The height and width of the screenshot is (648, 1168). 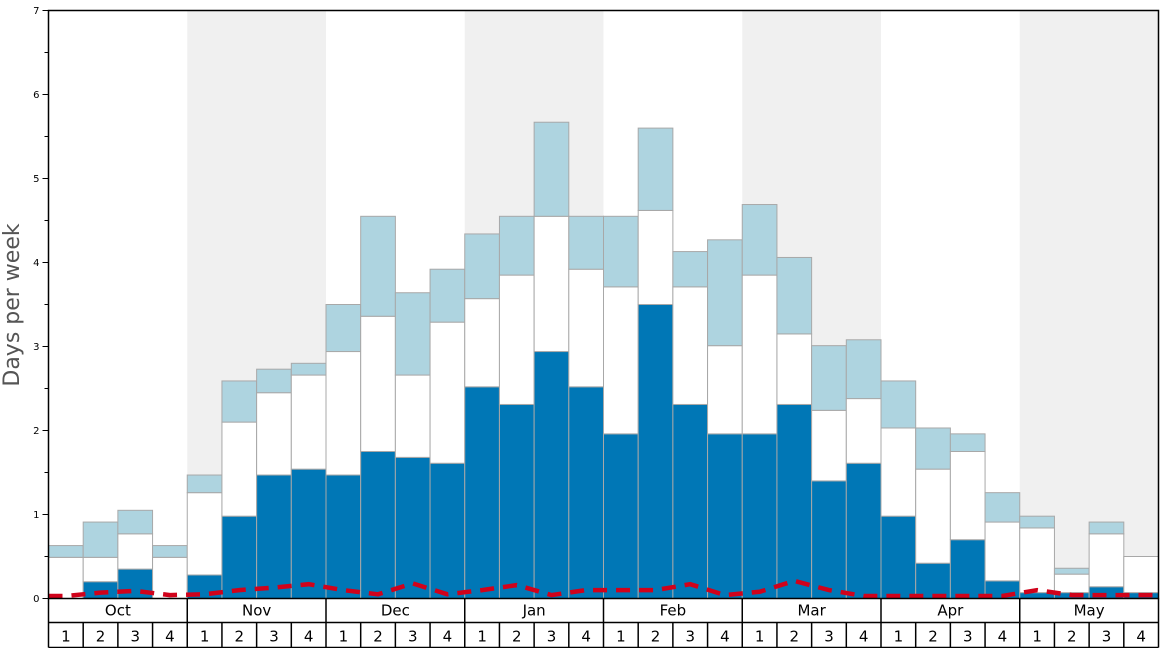 I want to click on y-tick-label: 3, so click(x=36, y=347).